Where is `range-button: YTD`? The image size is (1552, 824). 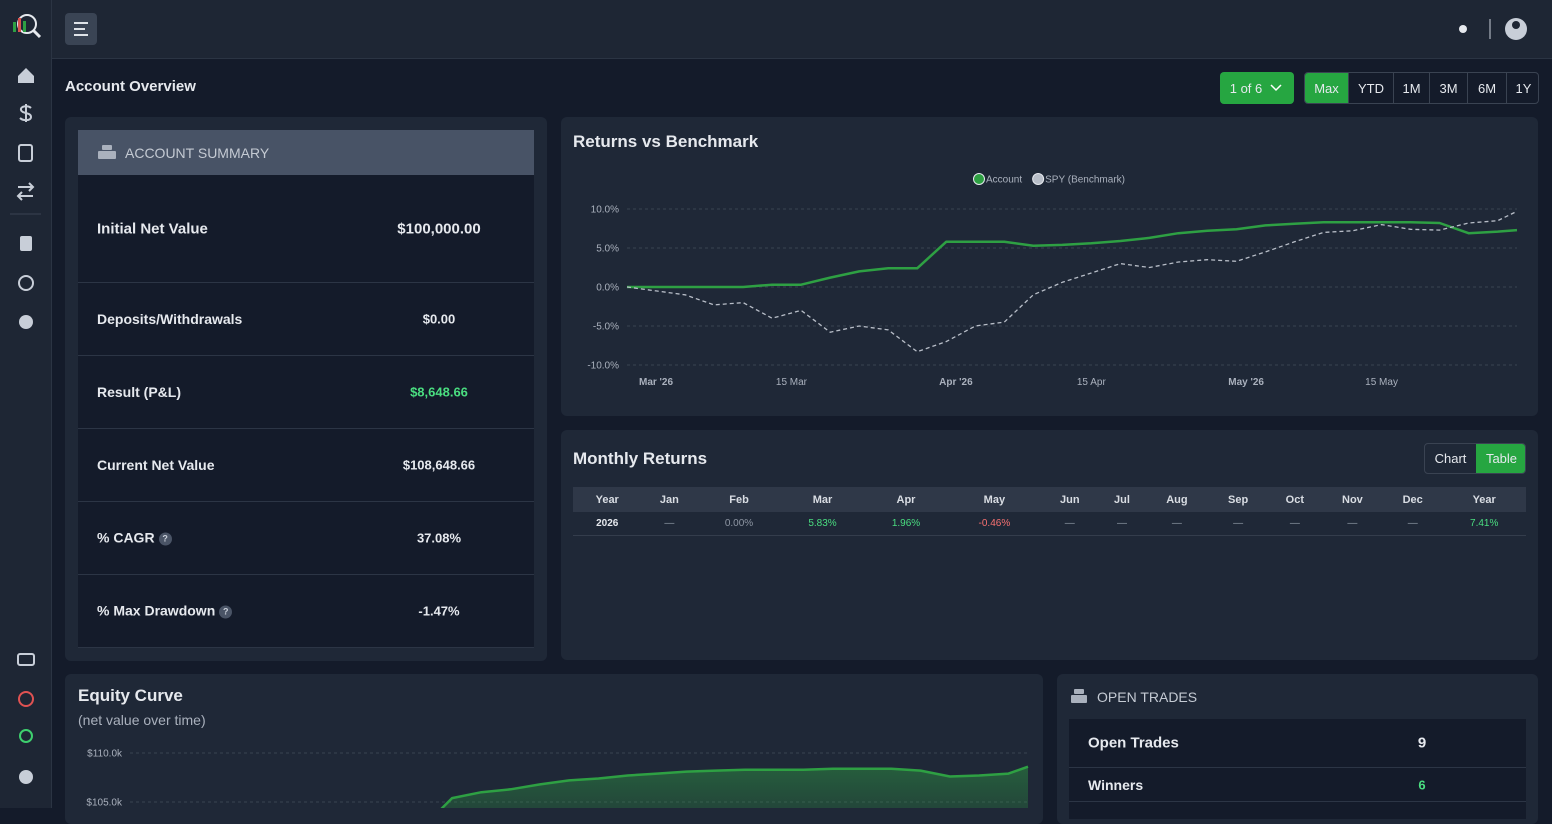 range-button: YTD is located at coordinates (1370, 88).